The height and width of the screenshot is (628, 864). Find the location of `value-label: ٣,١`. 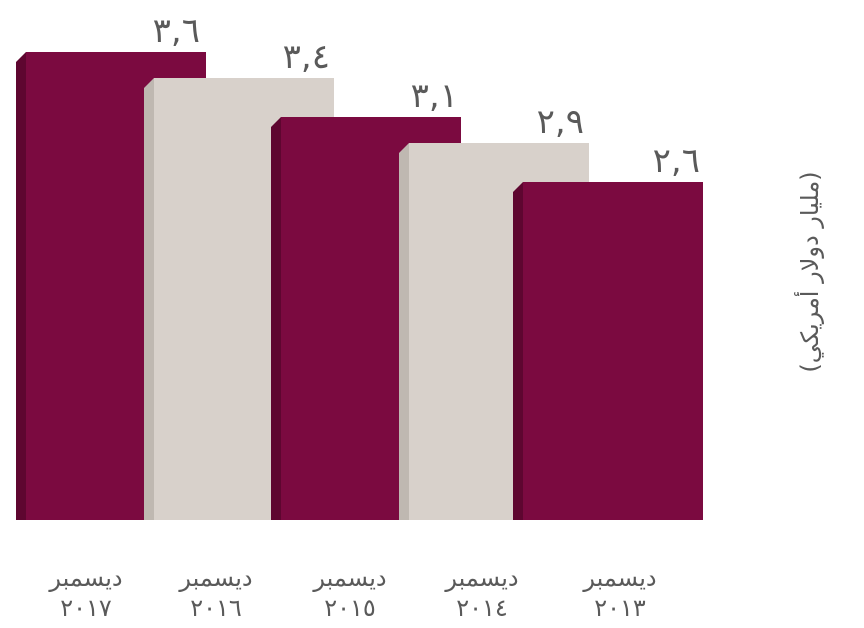

value-label: ٣,١ is located at coordinates (434, 96).